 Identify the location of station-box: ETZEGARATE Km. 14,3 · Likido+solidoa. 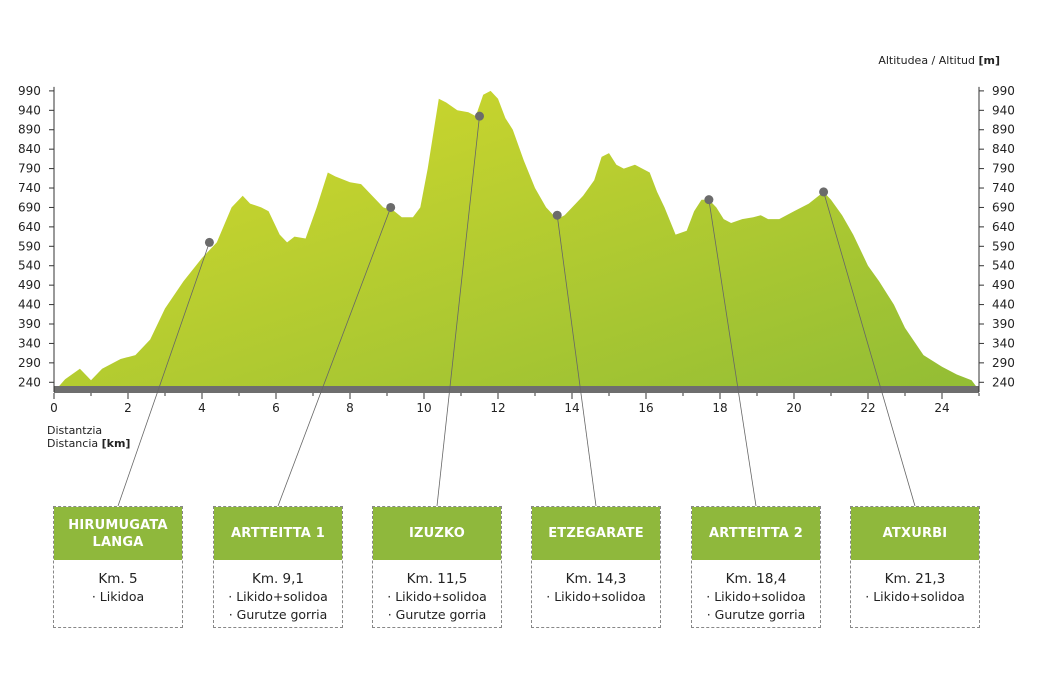
(596, 567).